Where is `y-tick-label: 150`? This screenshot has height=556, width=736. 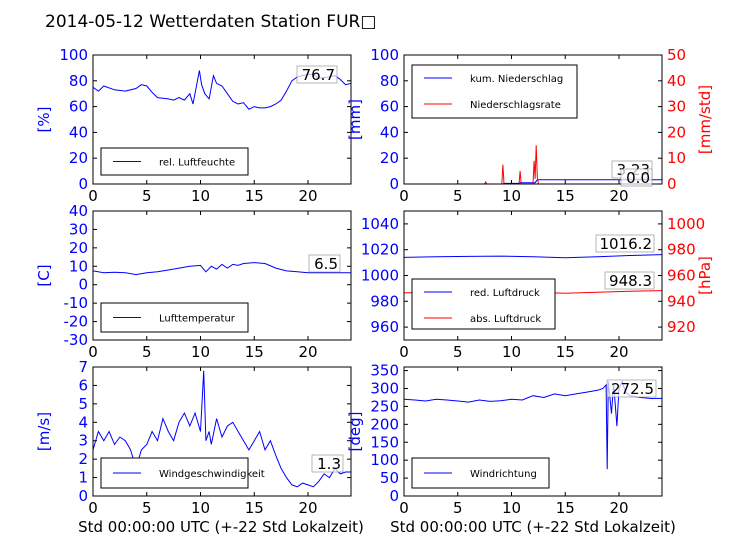
y-tick-label: 150 is located at coordinates (384, 442).